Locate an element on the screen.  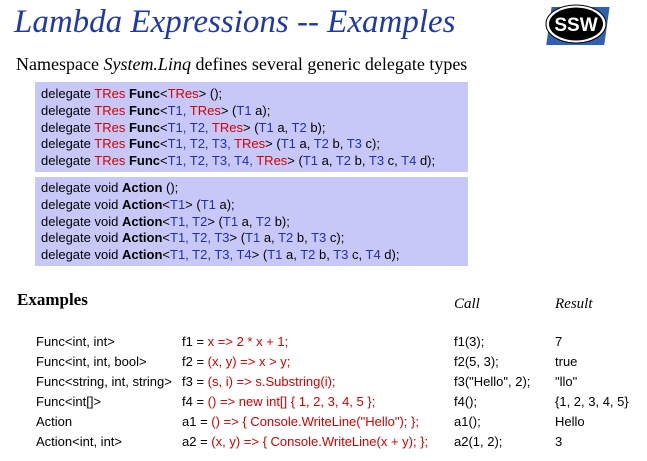
ssw-logo-text: SSW is located at coordinates (575, 25).